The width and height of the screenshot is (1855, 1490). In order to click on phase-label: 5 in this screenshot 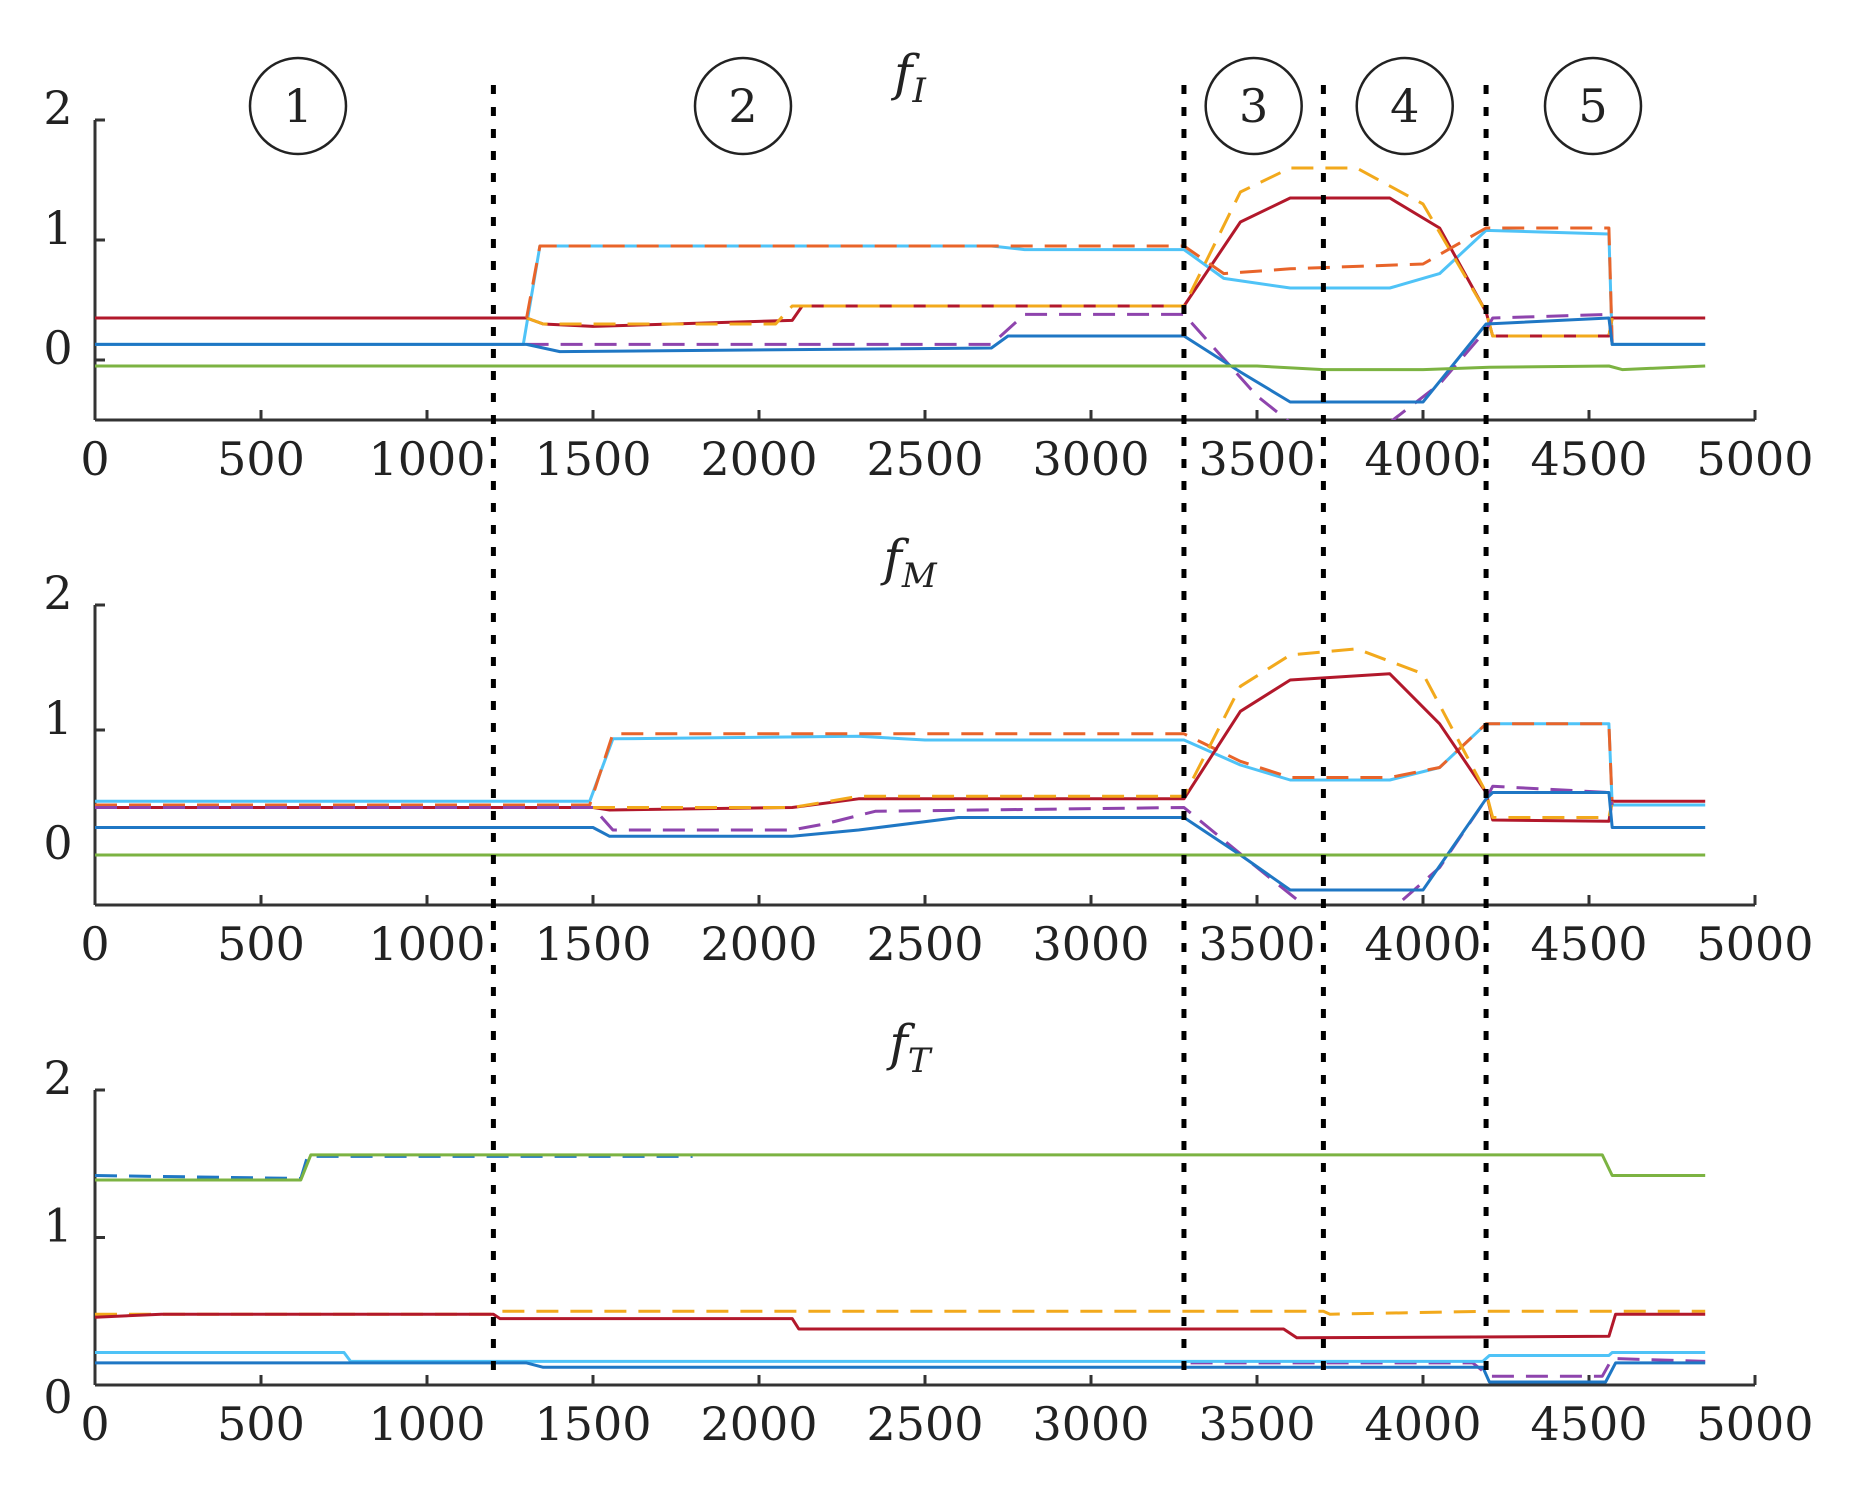, I will do `click(1592, 106)`.